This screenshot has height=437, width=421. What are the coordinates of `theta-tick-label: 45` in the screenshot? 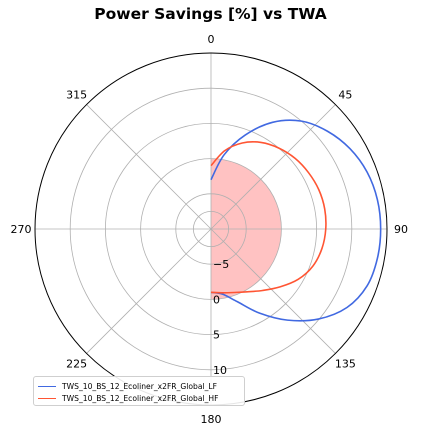 It's located at (345, 95).